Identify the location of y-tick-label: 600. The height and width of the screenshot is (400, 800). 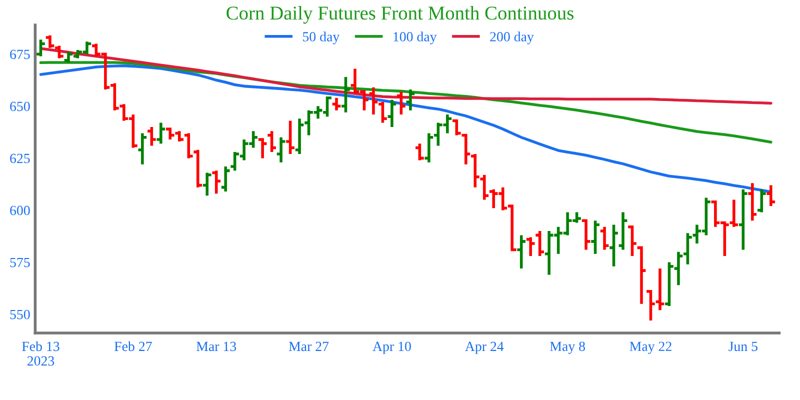
(20, 211).